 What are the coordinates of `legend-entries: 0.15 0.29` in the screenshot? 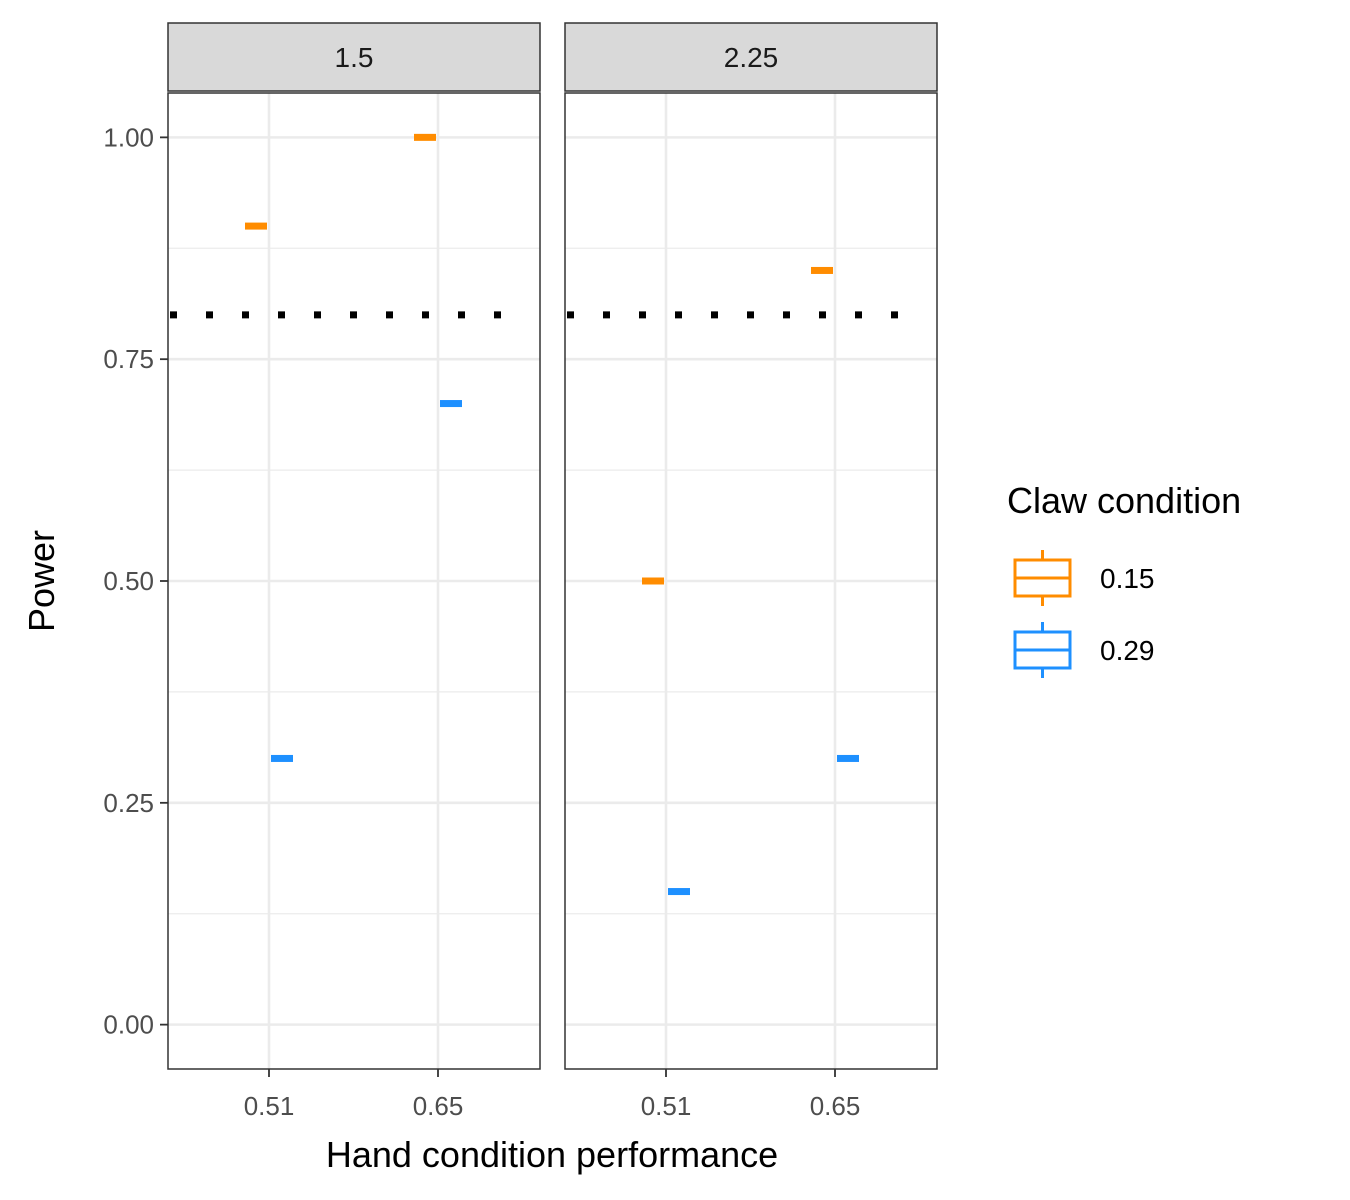 It's located at (1084, 614).